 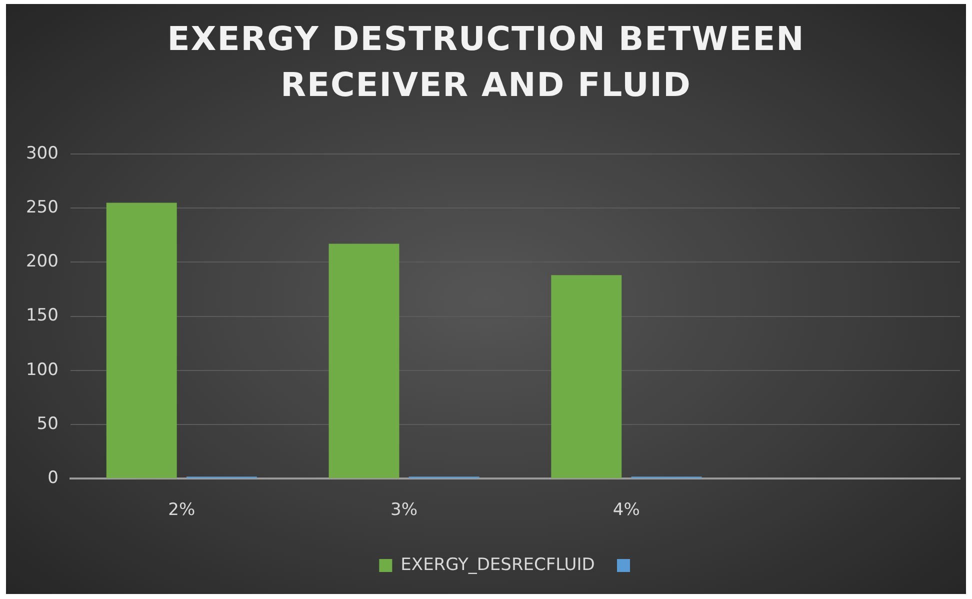 What do you see at coordinates (42, 153) in the screenshot?
I see `y-tick-label: 300` at bounding box center [42, 153].